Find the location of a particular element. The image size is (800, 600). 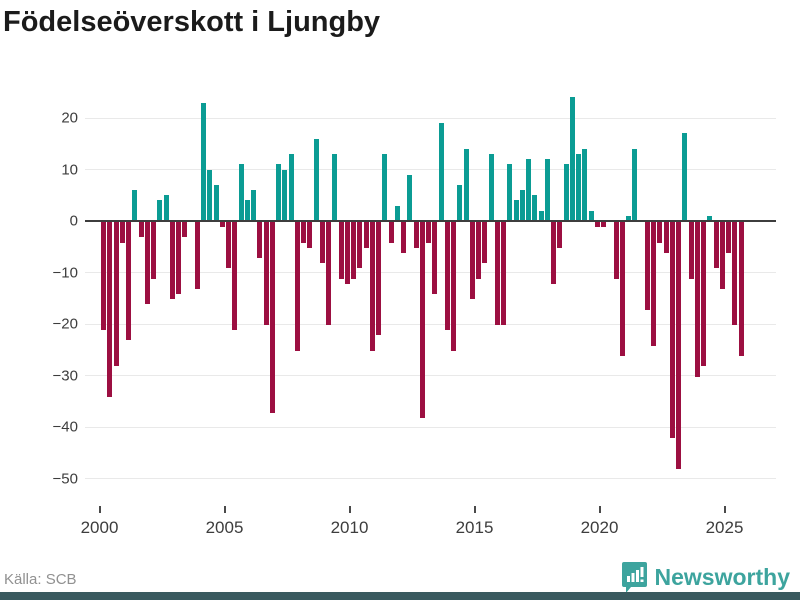

bar-2009Q1 is located at coordinates (329, 273).